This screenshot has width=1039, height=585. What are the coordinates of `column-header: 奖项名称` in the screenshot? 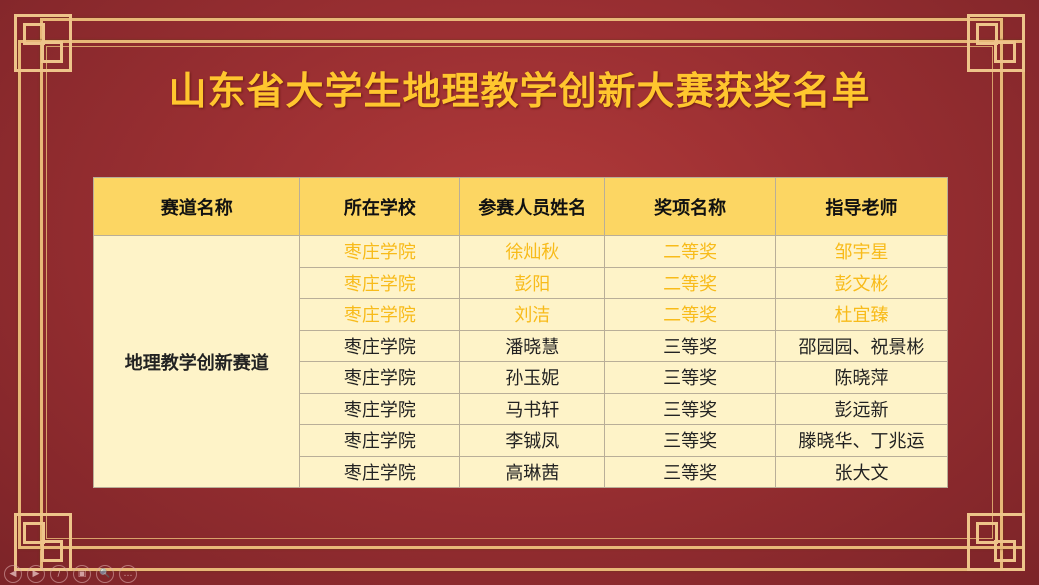 It's located at (690, 206).